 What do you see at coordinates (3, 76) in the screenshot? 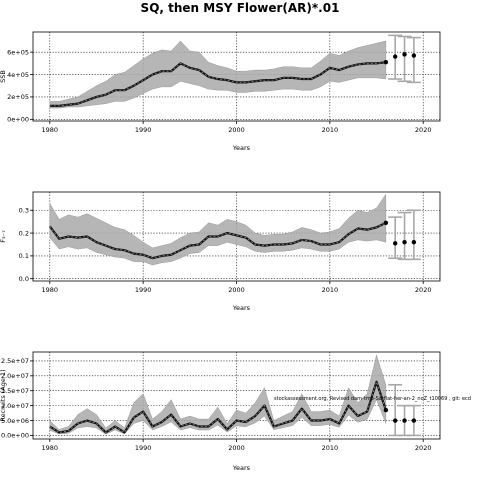
I see `y-axis-label: SSB` at bounding box center [3, 76].